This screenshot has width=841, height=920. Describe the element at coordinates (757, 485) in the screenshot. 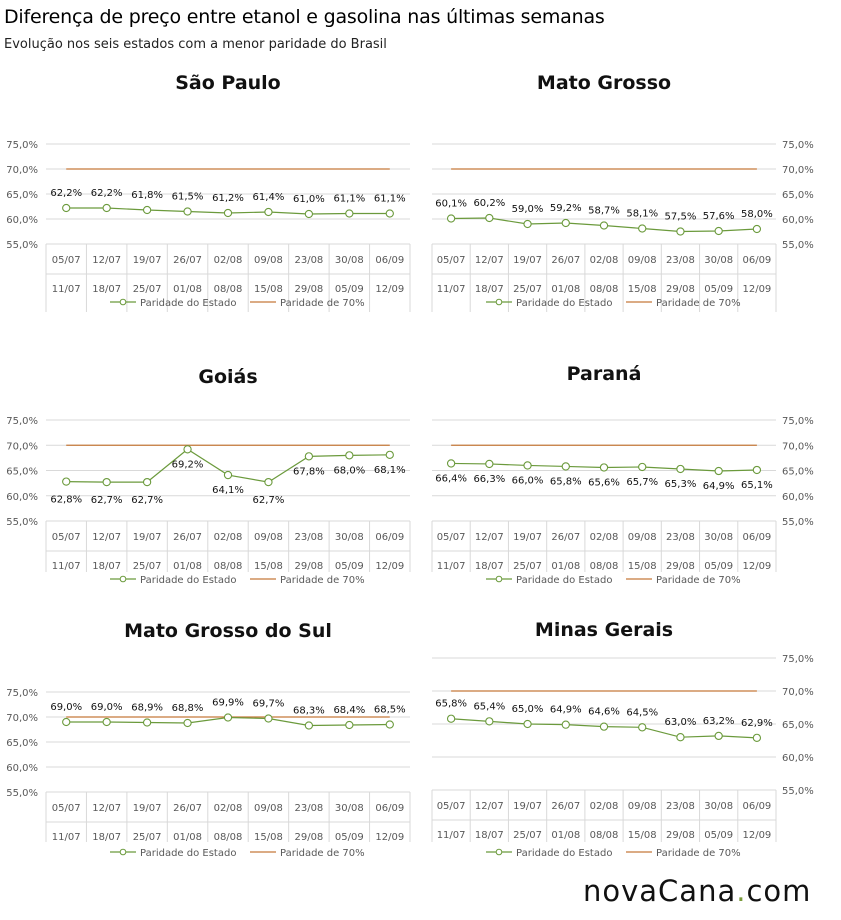

I see `data-label: 65,1%` at that location.